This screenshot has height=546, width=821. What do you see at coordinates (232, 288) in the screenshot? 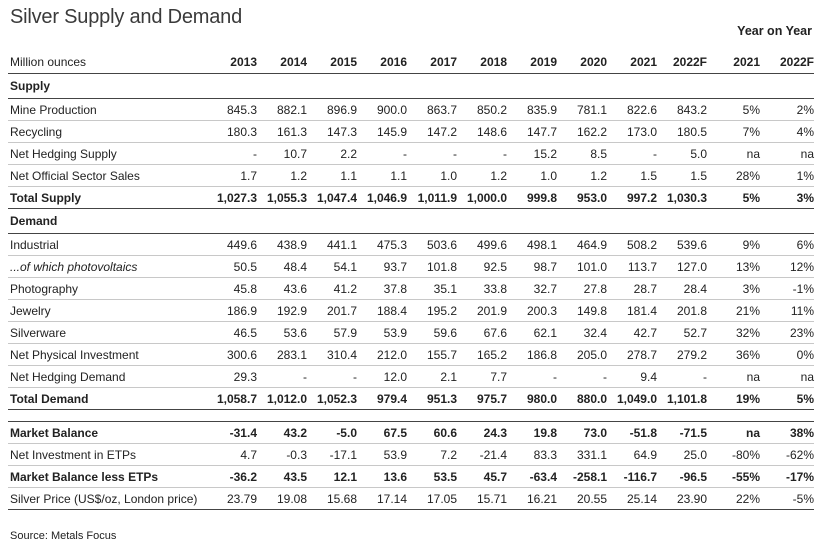
I see `value-cell: 45.8` at bounding box center [232, 288].